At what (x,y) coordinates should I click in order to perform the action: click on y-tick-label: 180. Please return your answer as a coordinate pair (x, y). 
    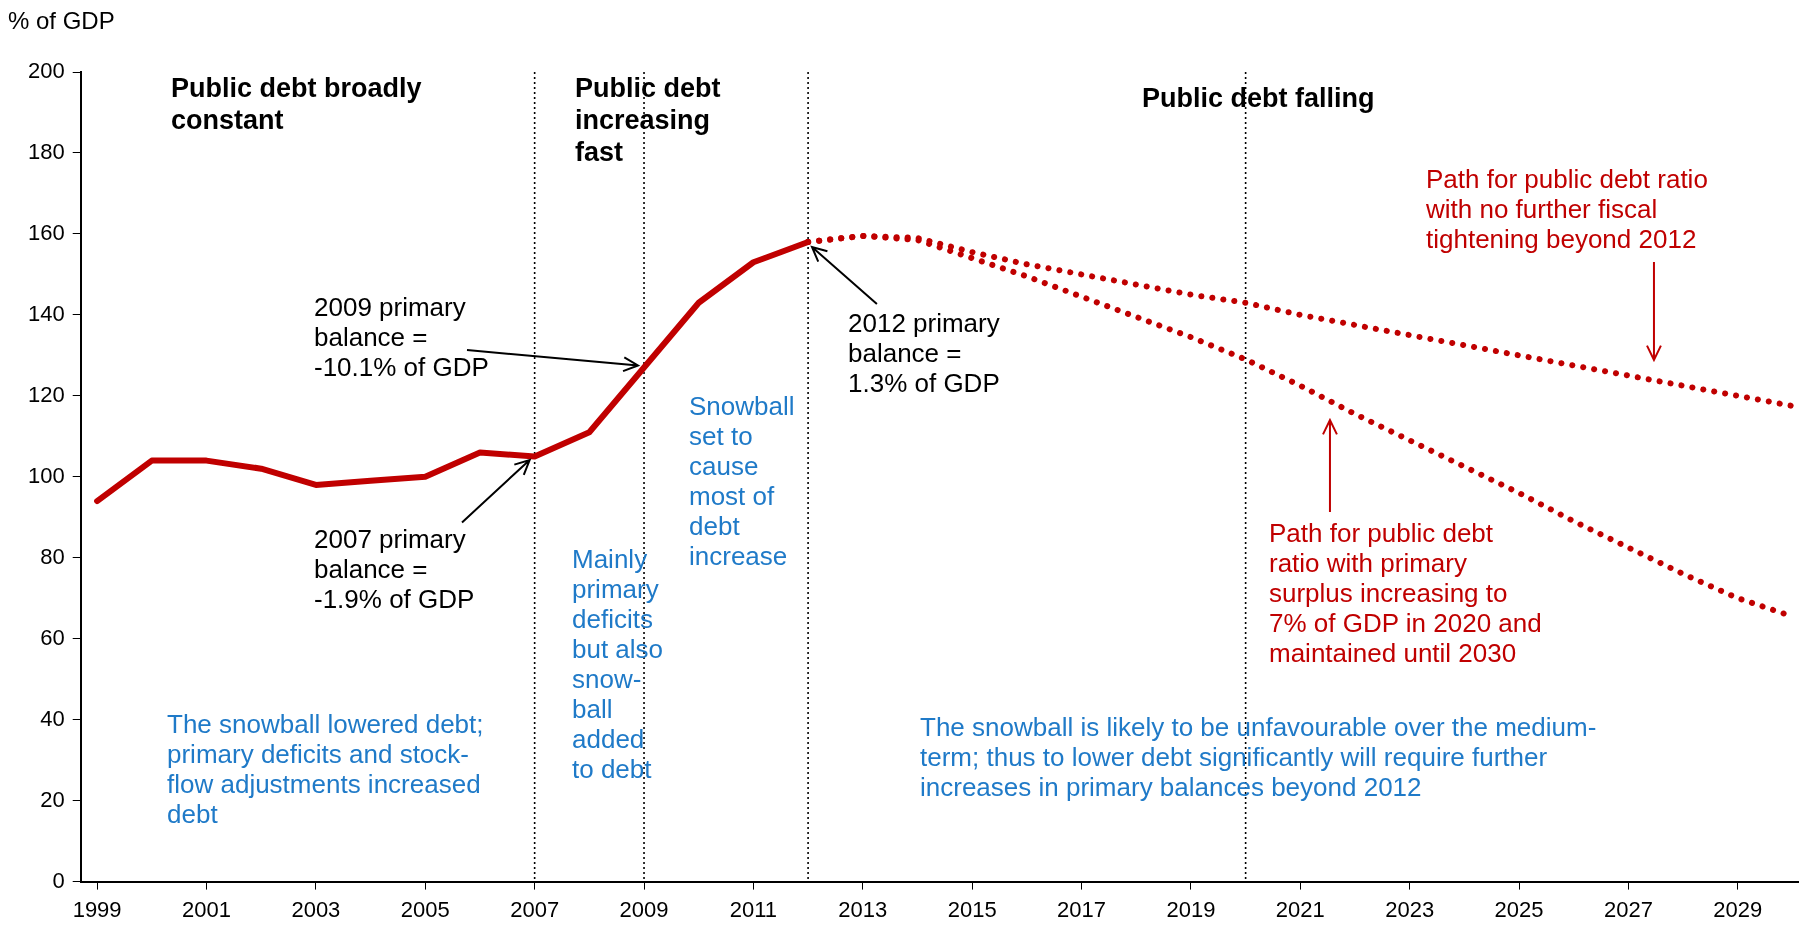
    Looking at the image, I should click on (46, 152).